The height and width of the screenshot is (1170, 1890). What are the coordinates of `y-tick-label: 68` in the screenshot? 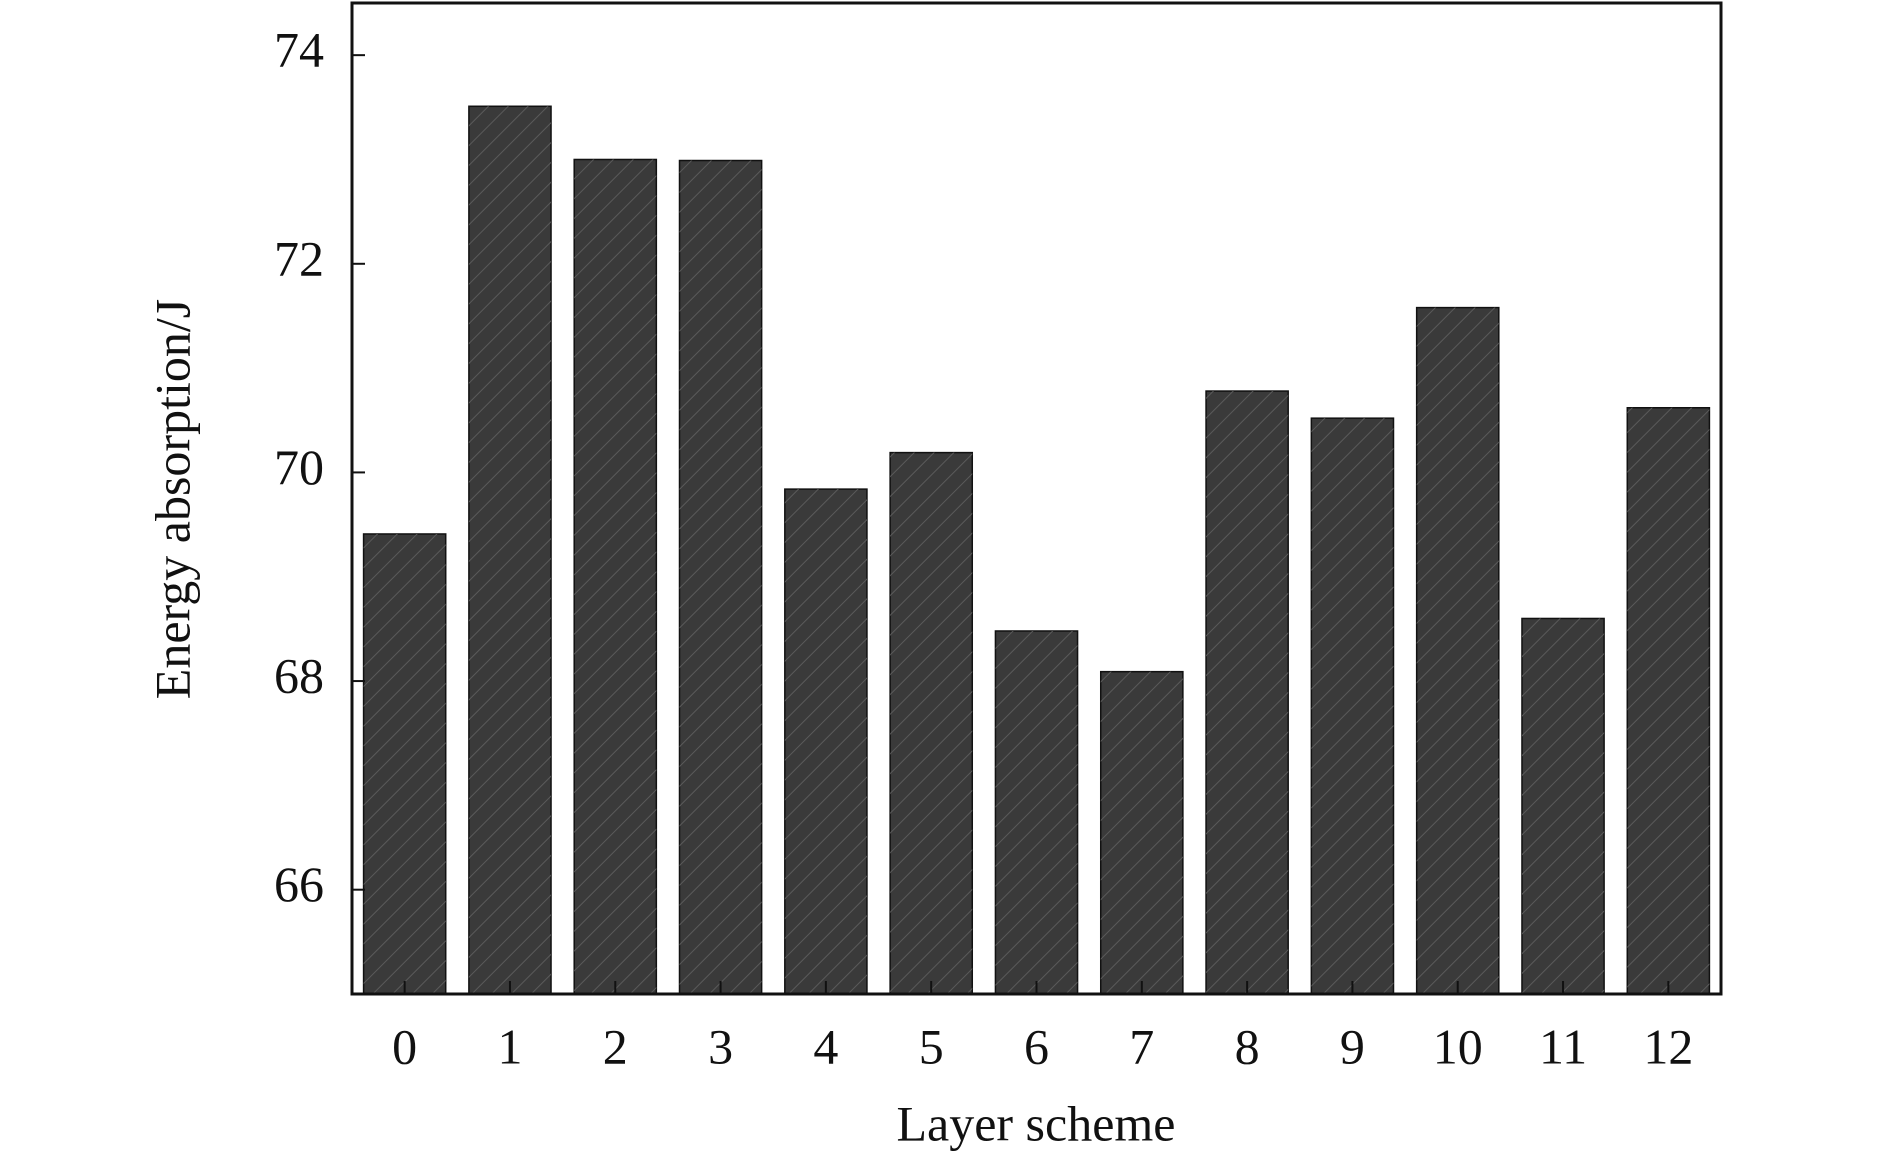 It's located at (299, 676).